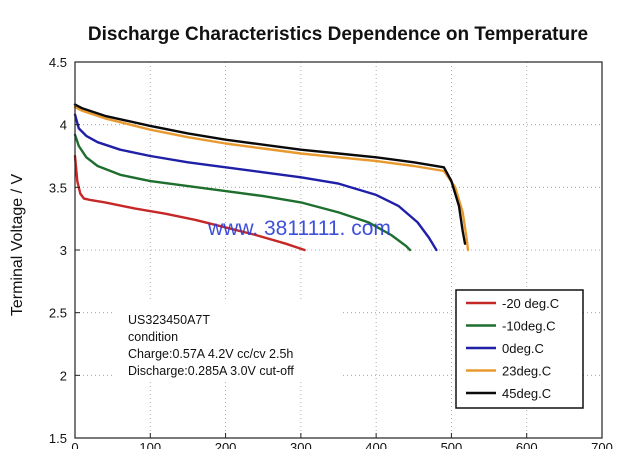 This screenshot has width=640, height=449. Describe the element at coordinates (63, 125) in the screenshot. I see `y-tick-label: 4` at that location.